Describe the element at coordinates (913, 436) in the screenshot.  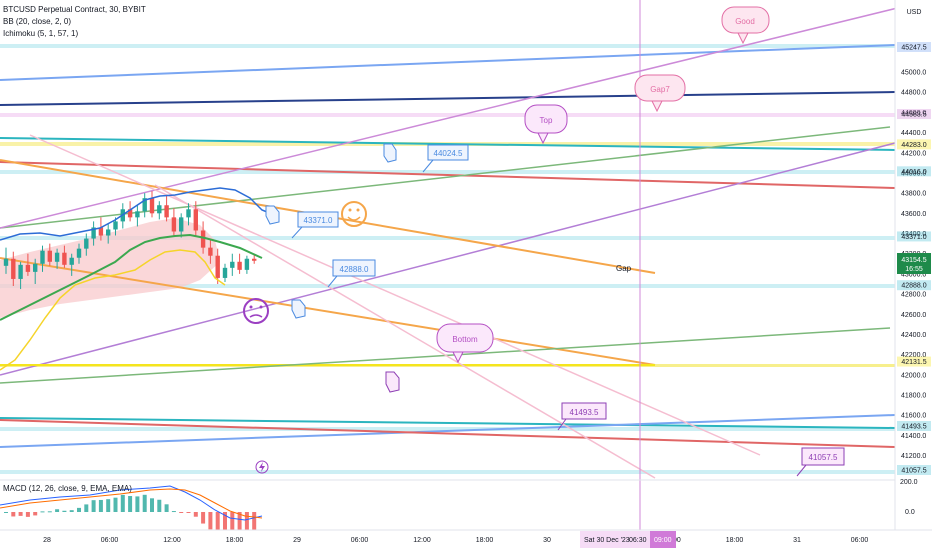
I see `price-tick-label: 41400.0` at that location.